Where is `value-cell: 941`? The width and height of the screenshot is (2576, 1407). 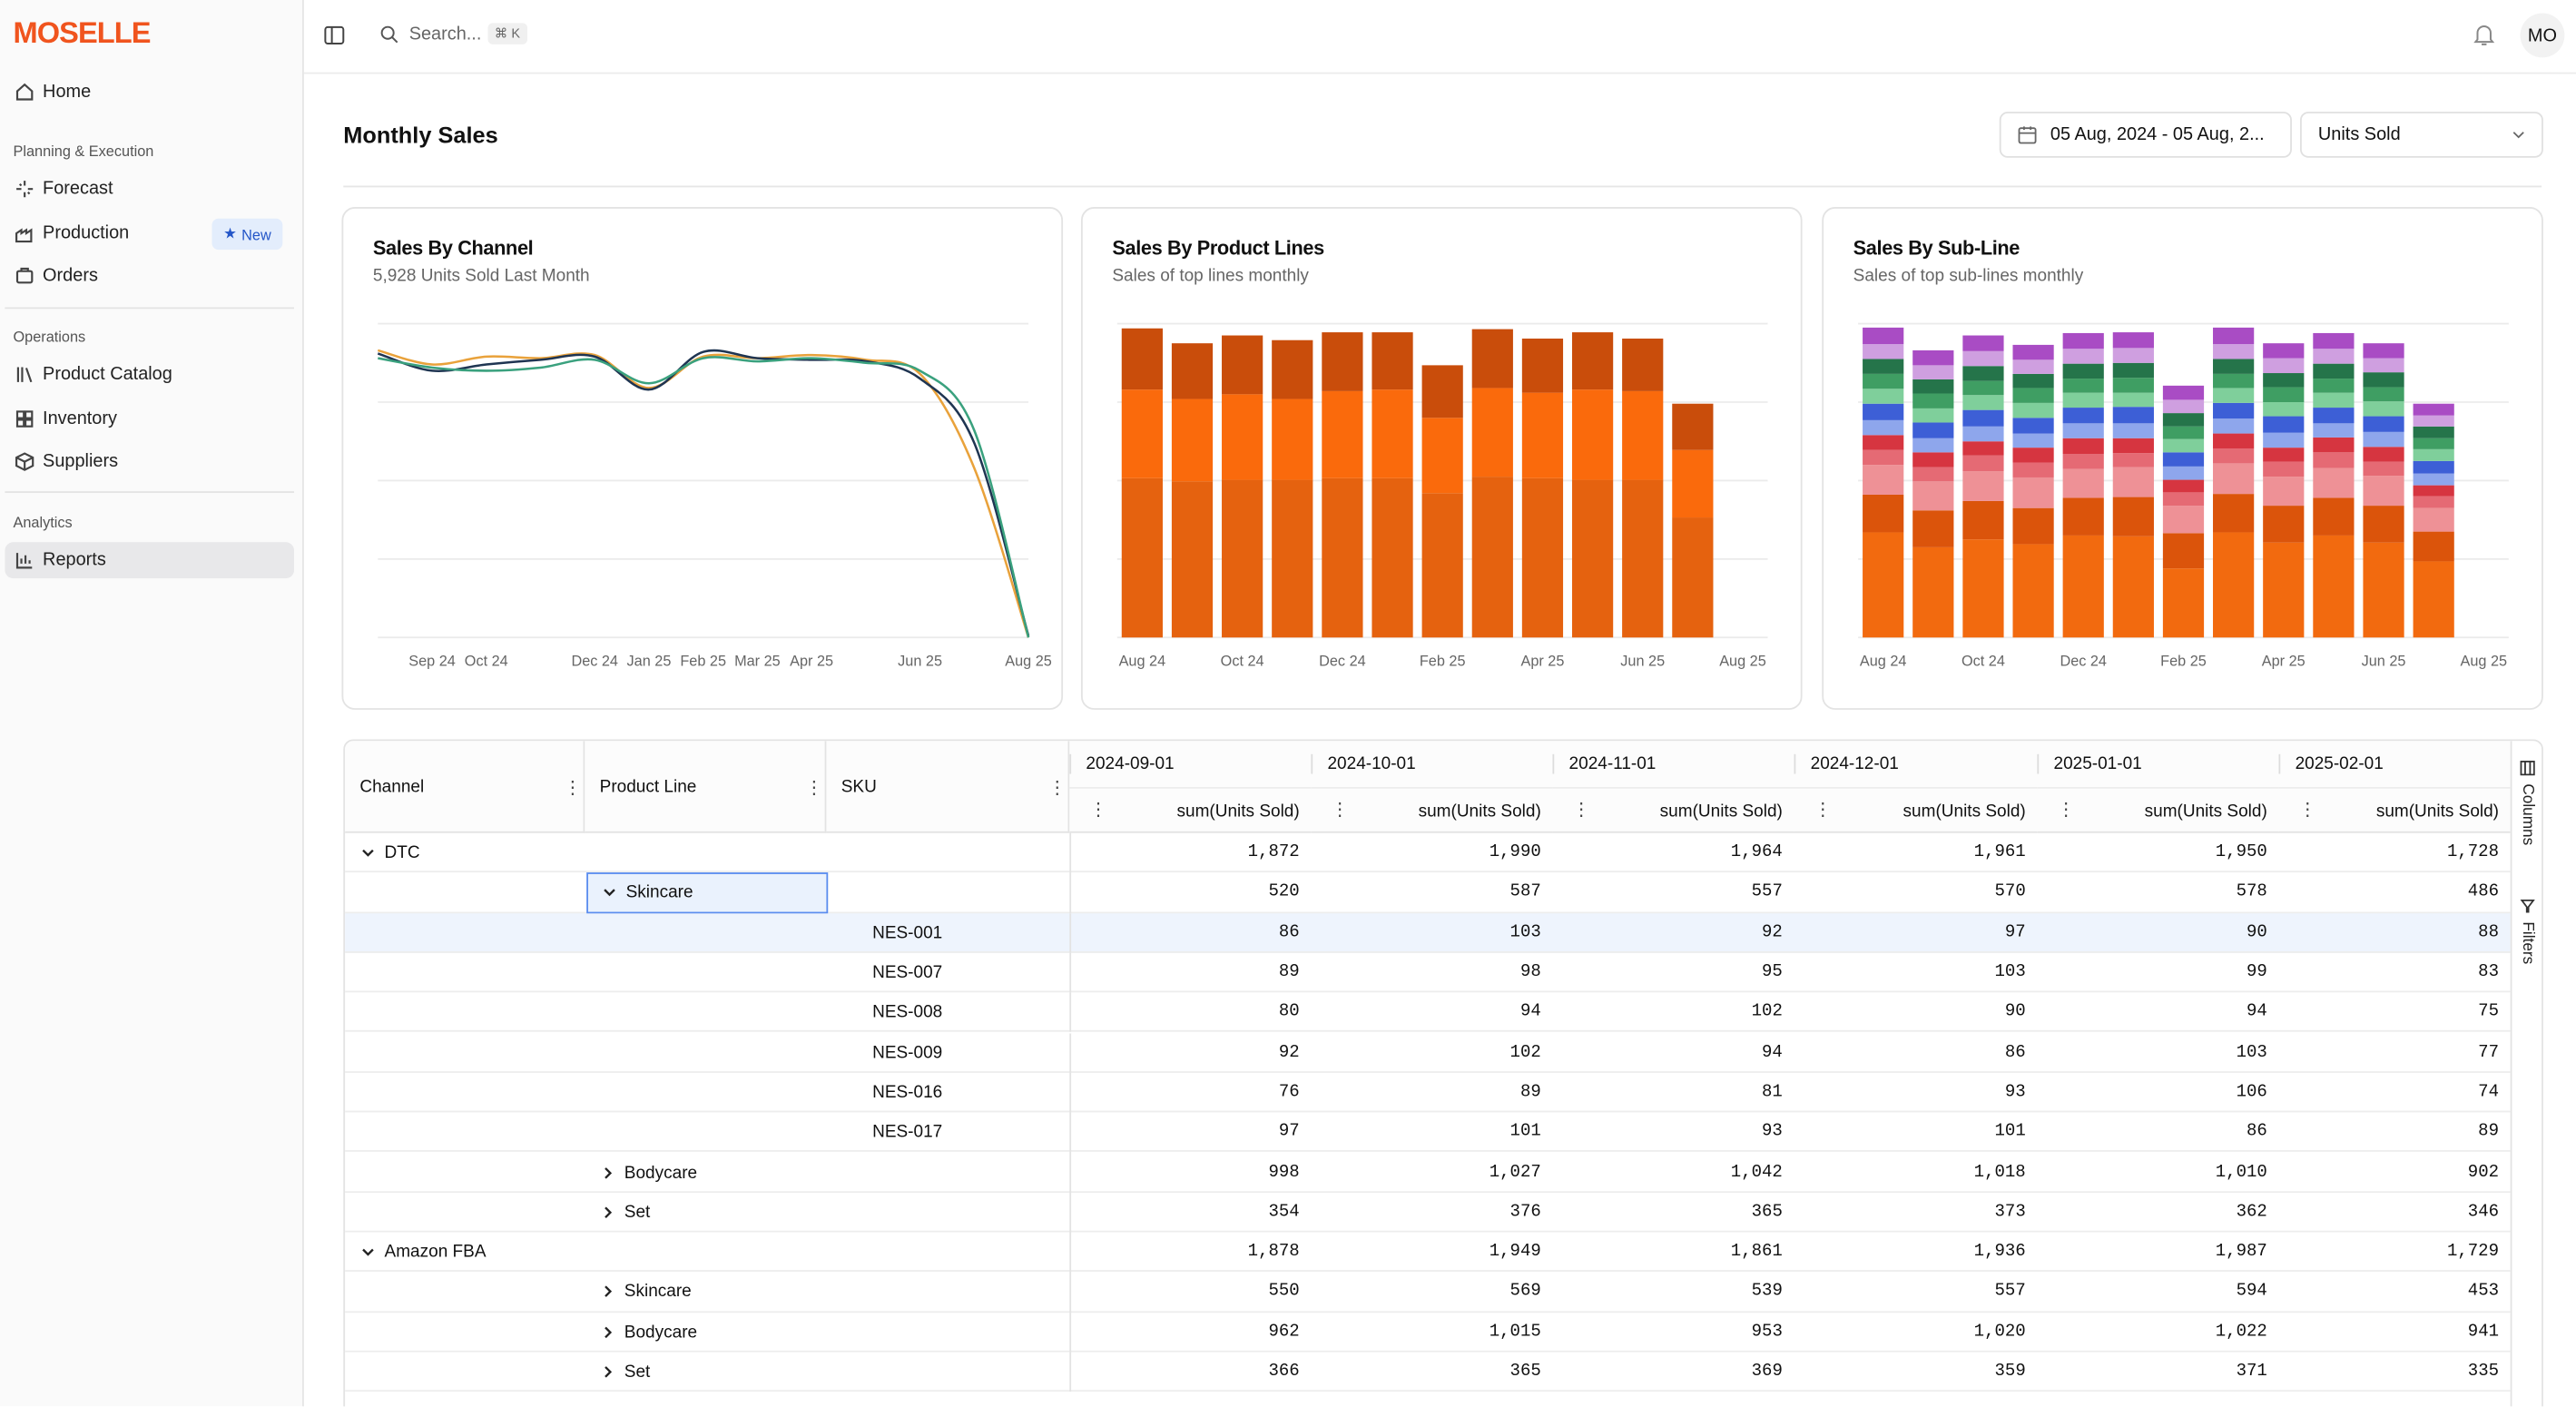 value-cell: 941 is located at coordinates (2483, 1332).